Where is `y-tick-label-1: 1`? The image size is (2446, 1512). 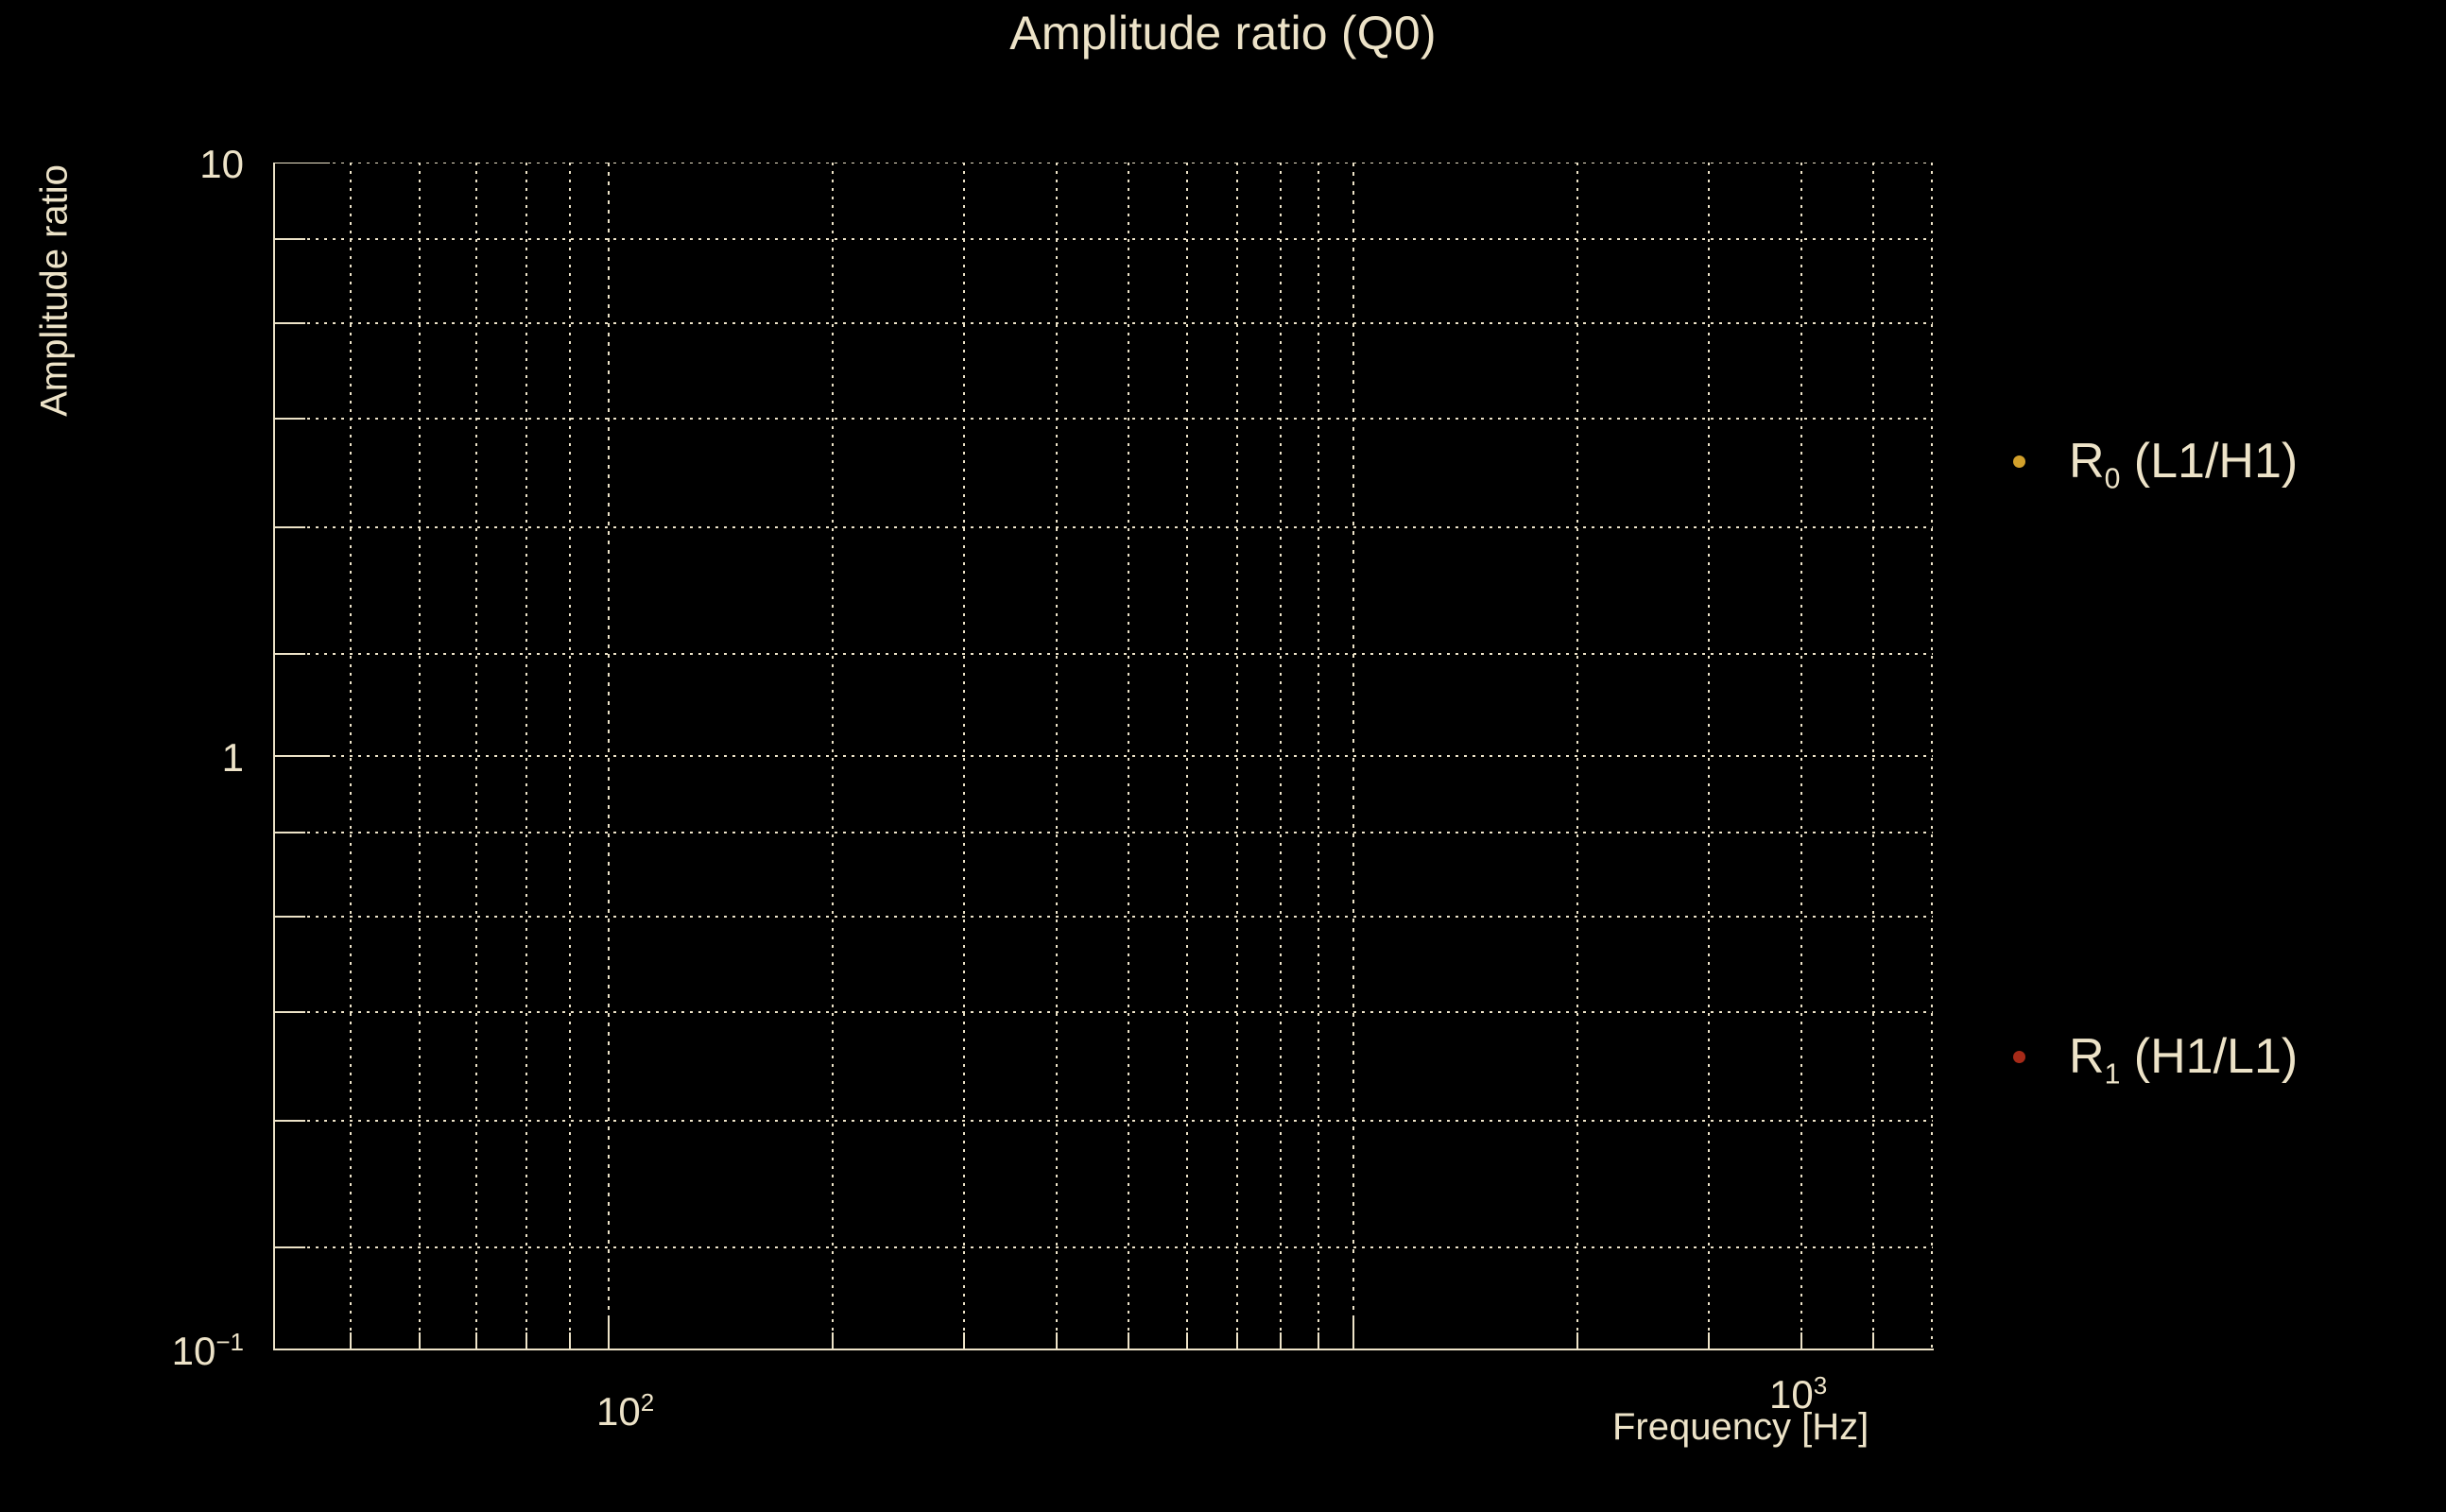
y-tick-label-1: 1 is located at coordinates (233, 757).